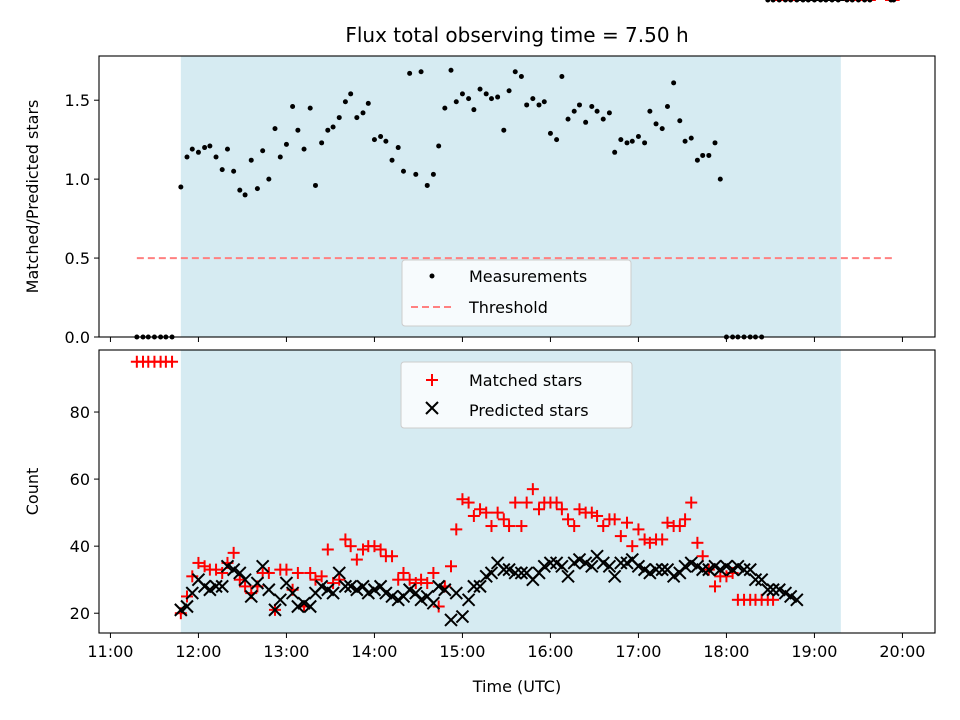  I want to click on bottom-legend: Matched stars Predicted stars, so click(516, 395).